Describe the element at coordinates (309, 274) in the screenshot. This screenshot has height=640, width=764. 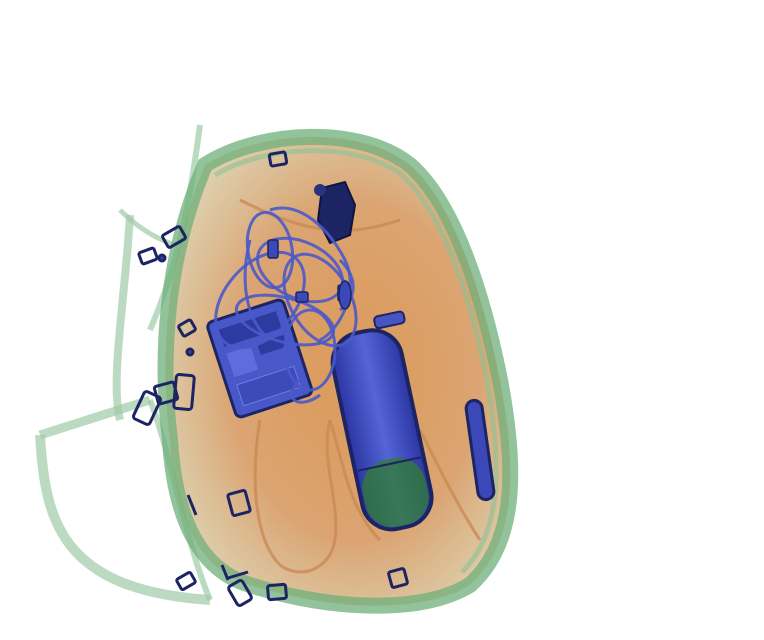
I see `cable-connectors` at that location.